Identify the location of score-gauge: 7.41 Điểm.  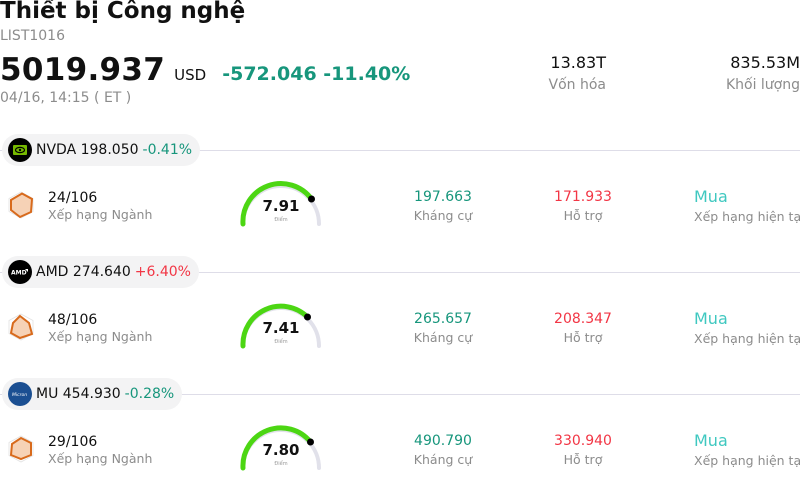
(281, 326).